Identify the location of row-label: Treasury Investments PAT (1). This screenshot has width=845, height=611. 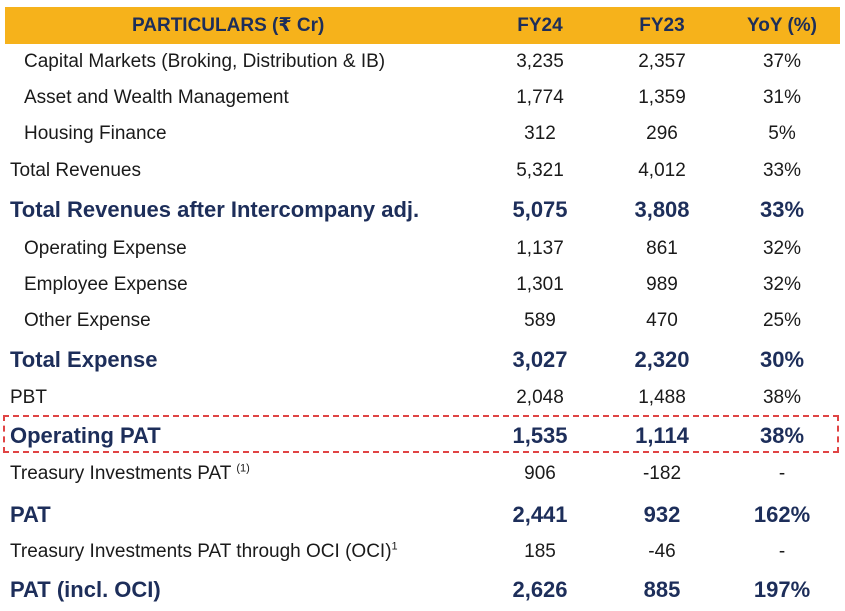
(130, 474).